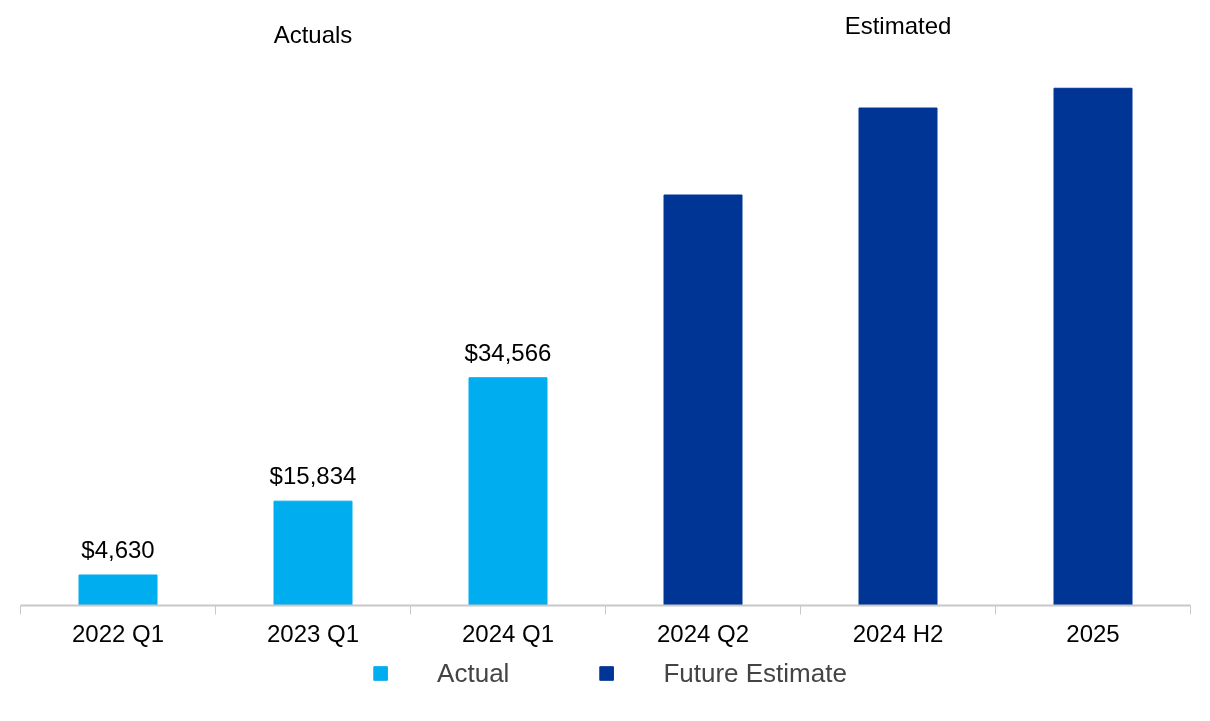  I want to click on x-tick-label: 2023 Q1, so click(313, 633).